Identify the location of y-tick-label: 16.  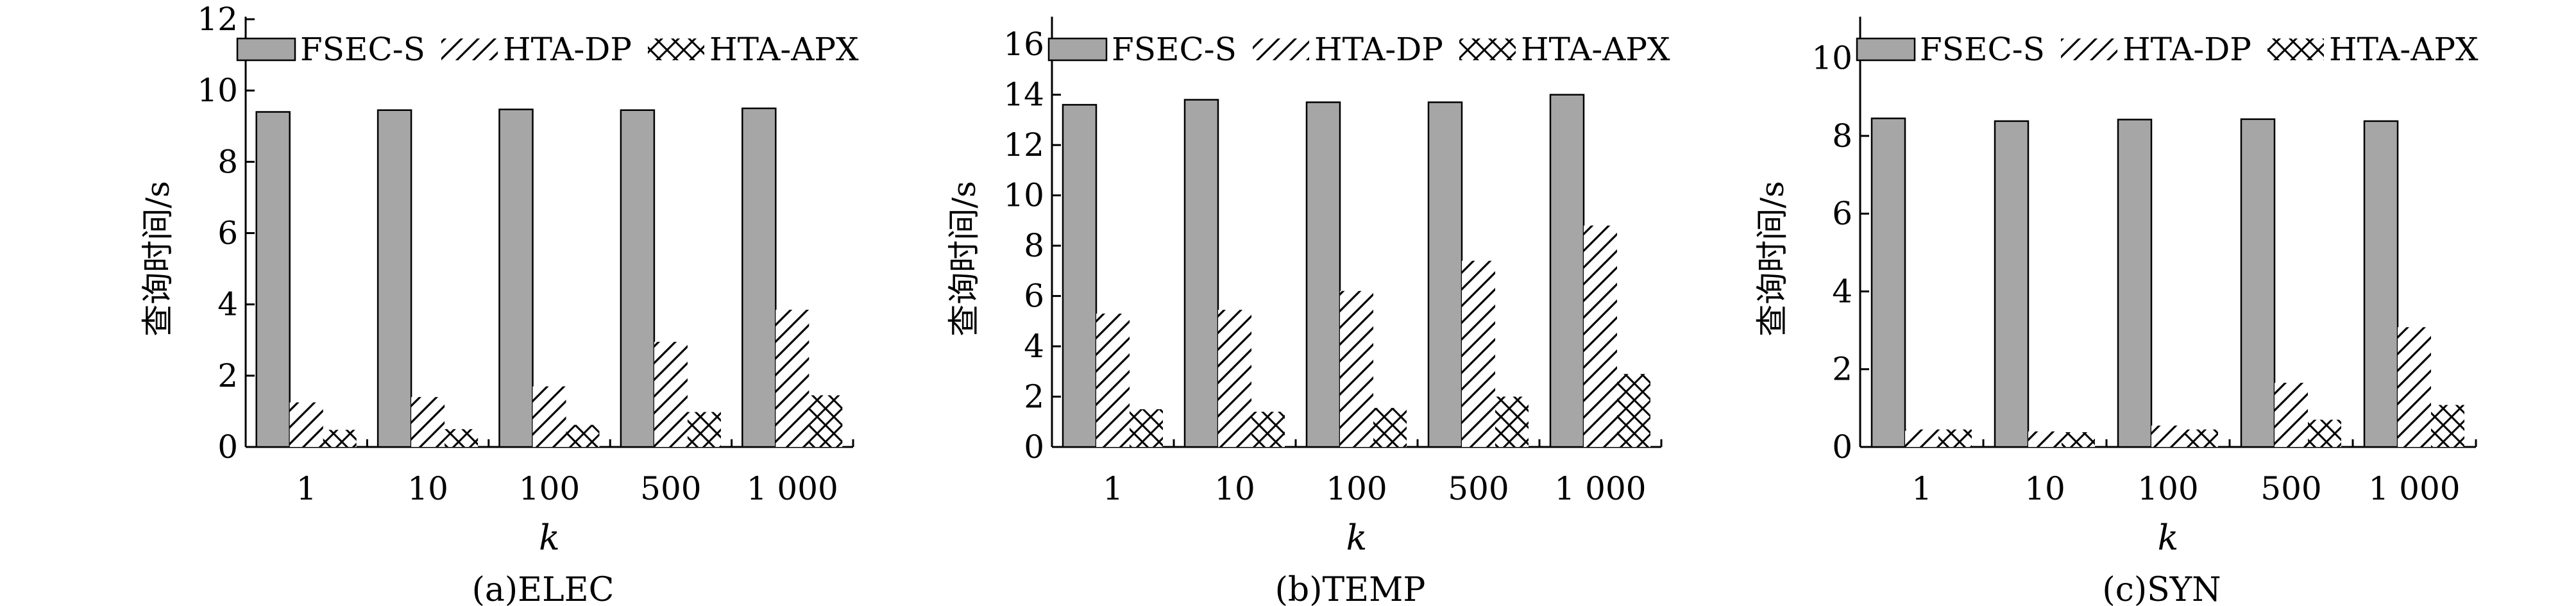
(1023, 45).